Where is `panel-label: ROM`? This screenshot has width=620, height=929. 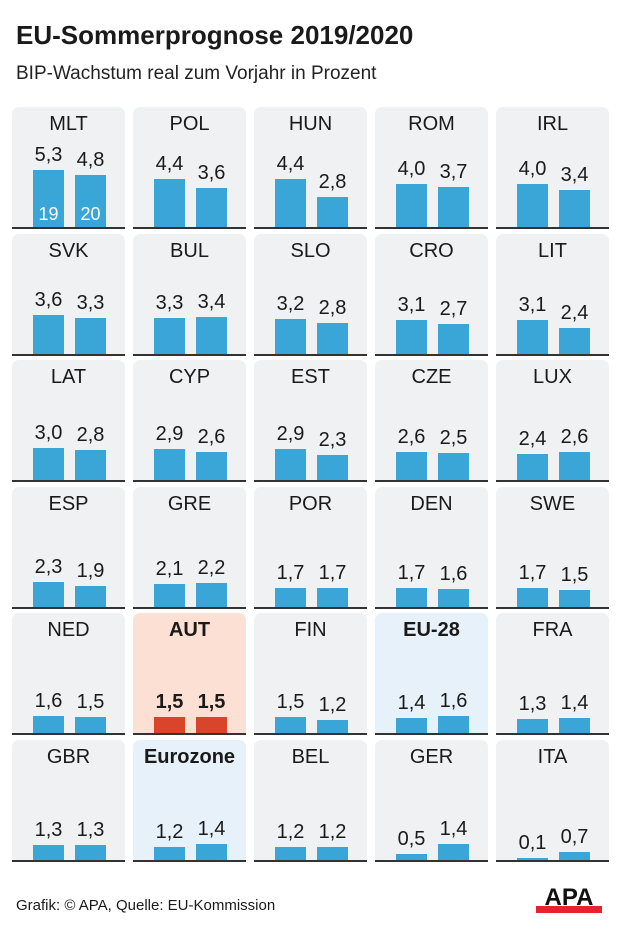
panel-label: ROM is located at coordinates (431, 124).